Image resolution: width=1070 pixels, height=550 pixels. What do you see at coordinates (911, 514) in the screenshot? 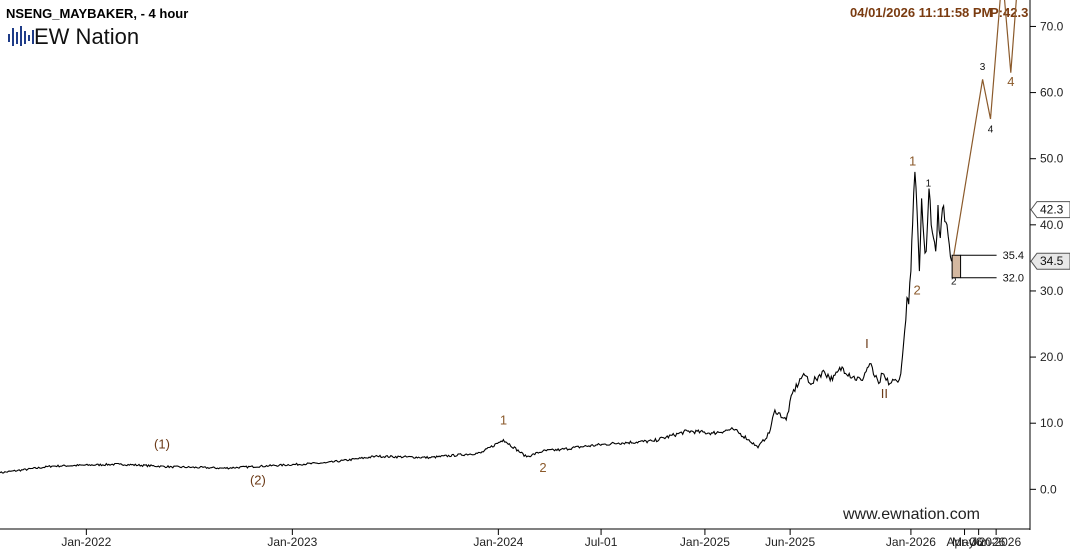
I see `watermark: www.ewnation.com` at bounding box center [911, 514].